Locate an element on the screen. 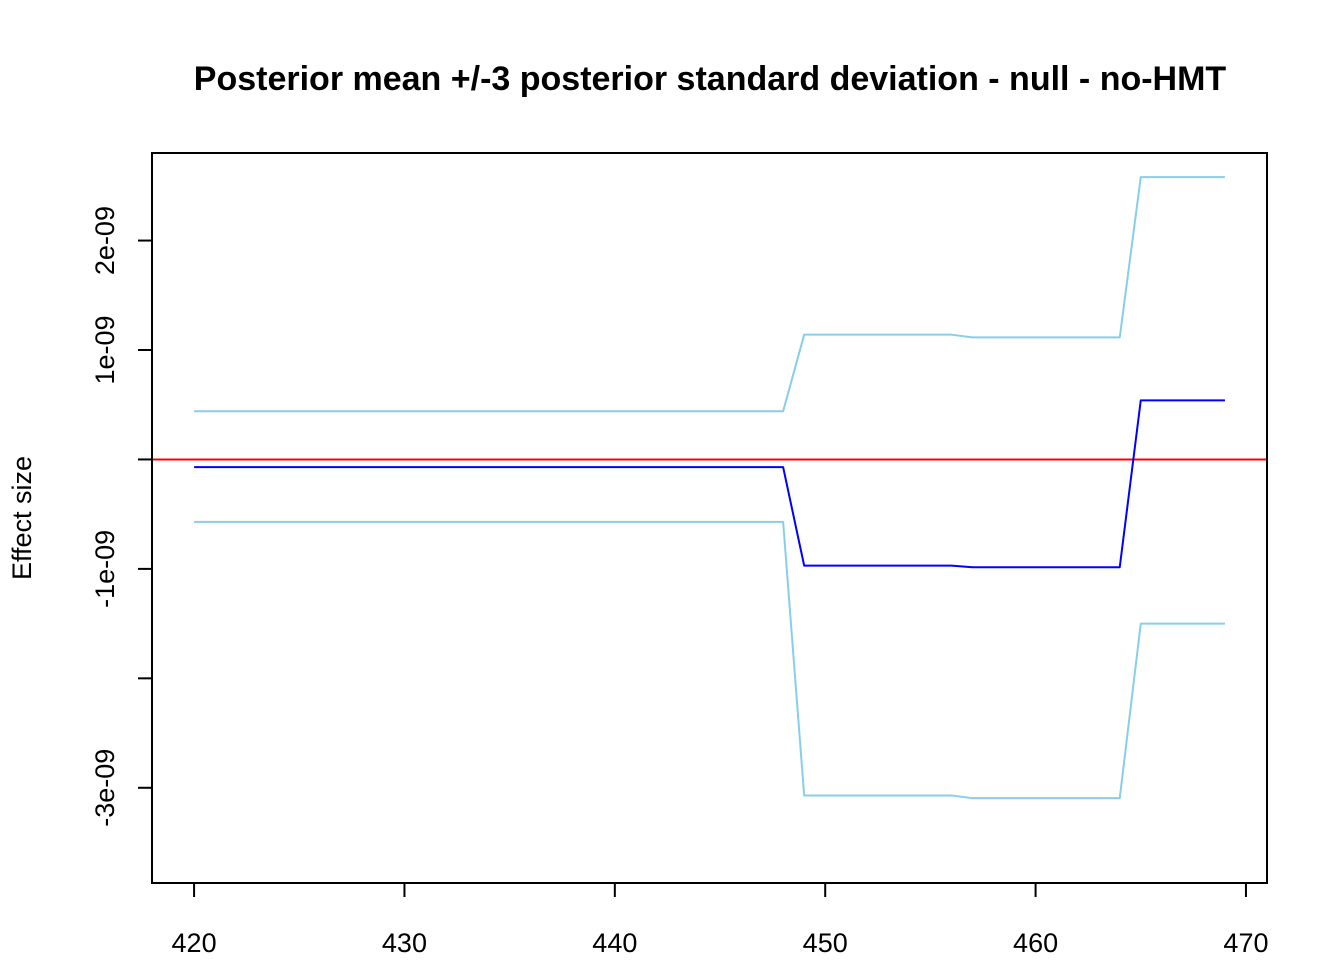  x-tick-label: 430 is located at coordinates (404, 943).